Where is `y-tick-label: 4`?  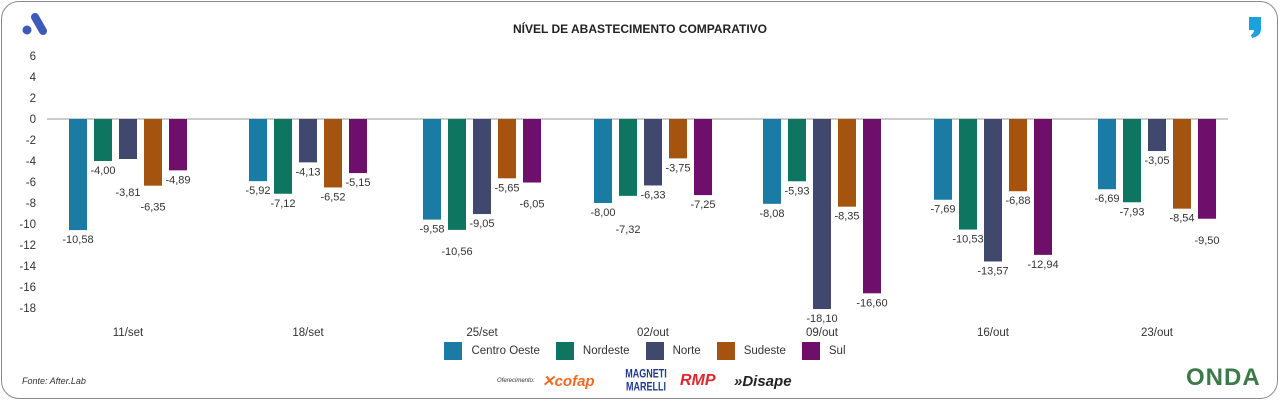
y-tick-label: 4 is located at coordinates (33, 78).